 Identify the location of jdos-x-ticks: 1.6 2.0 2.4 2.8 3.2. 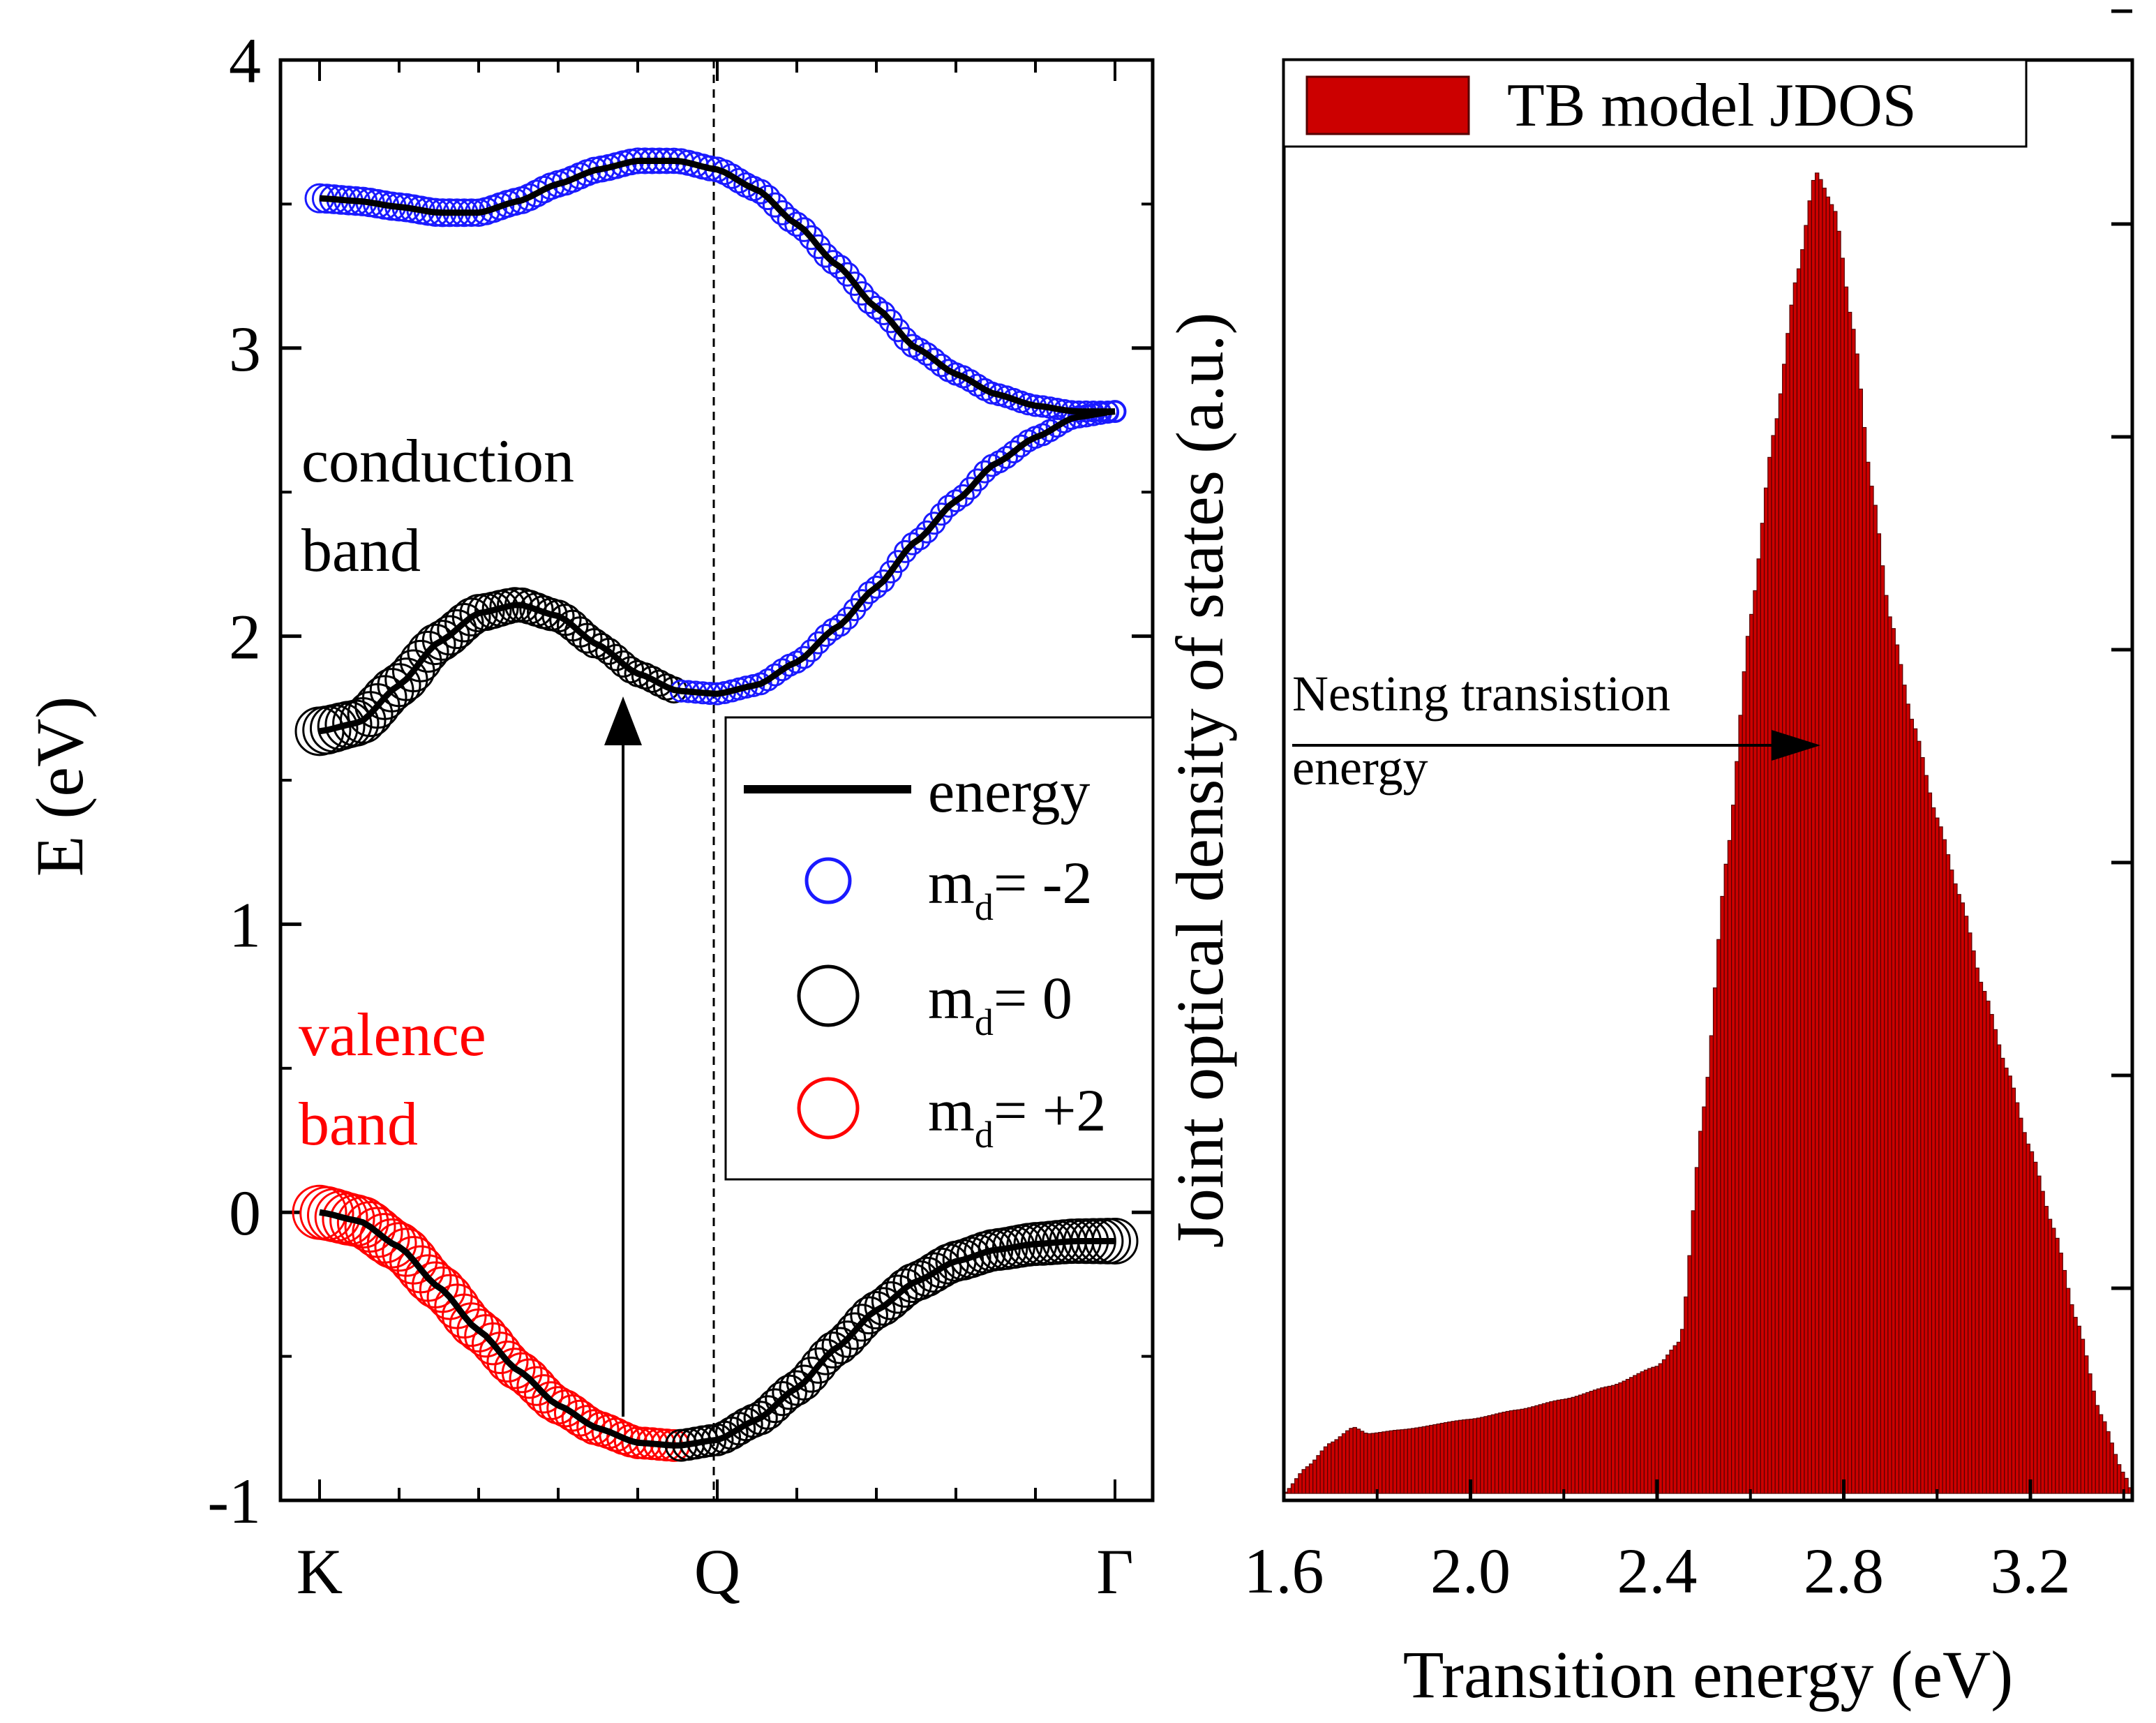
(1684, 1542).